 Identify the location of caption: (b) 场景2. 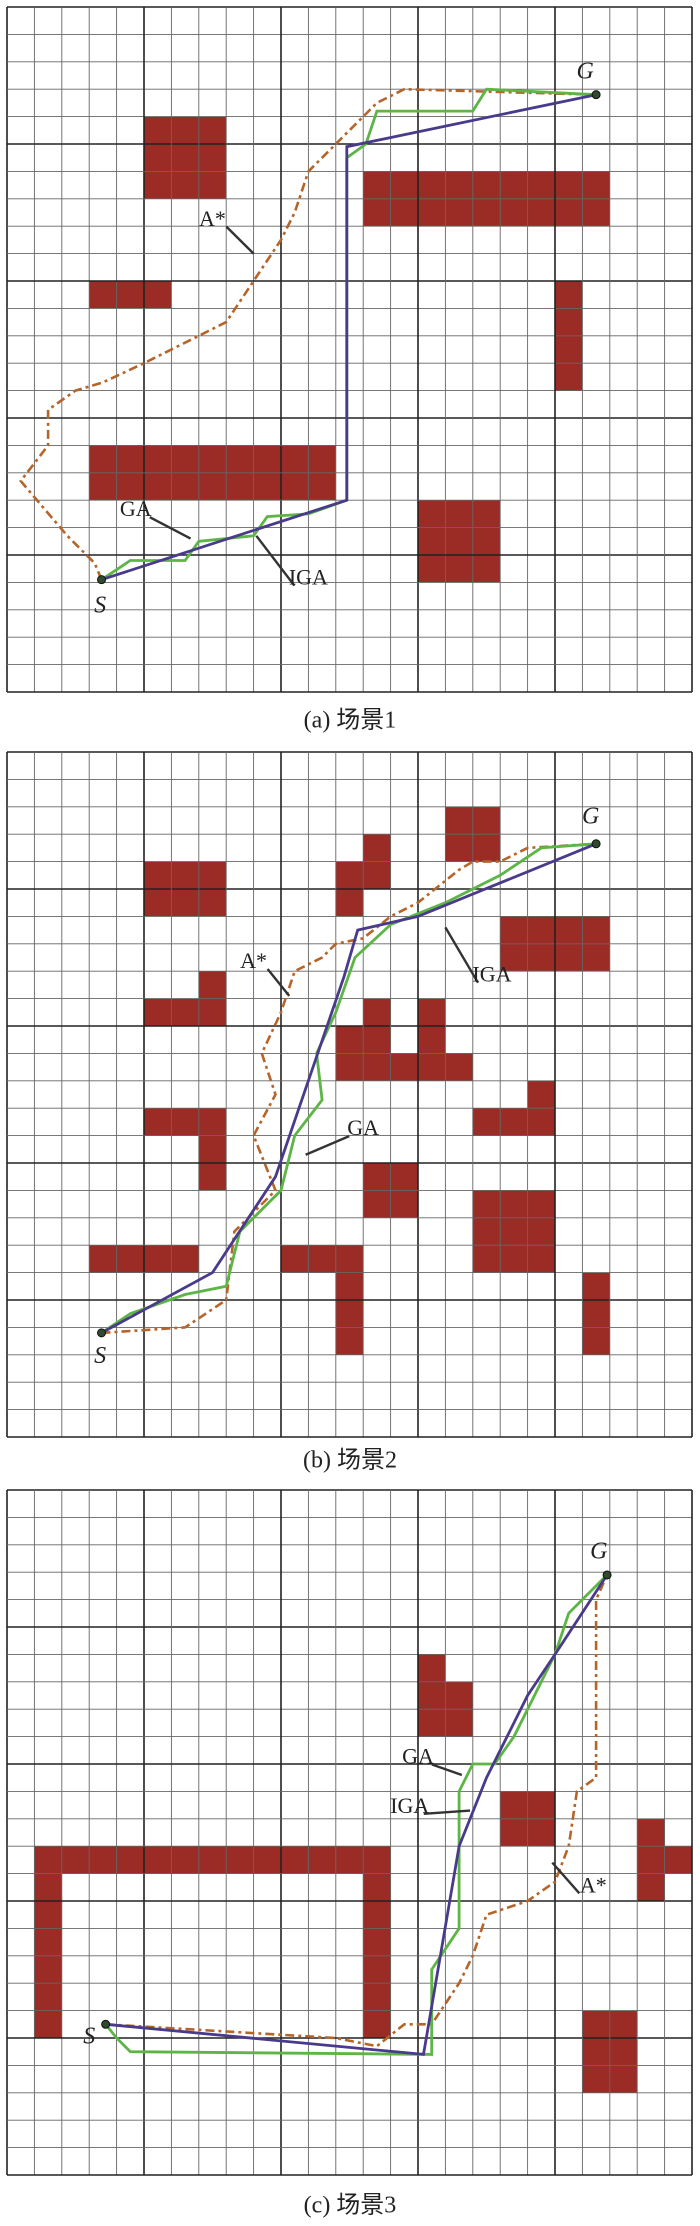
(350, 1461).